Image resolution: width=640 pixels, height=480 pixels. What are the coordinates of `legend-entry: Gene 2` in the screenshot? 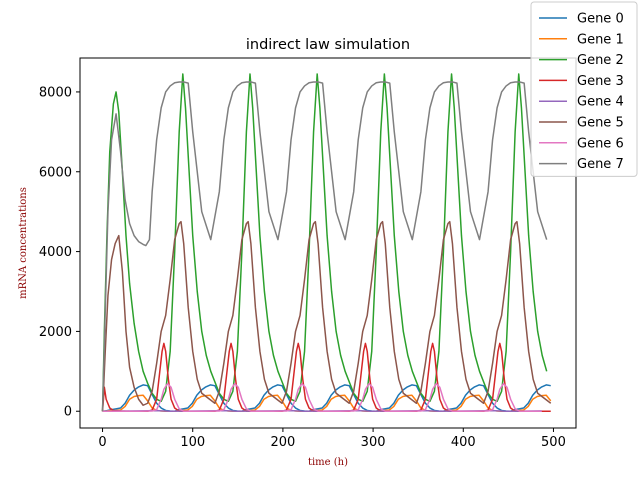 It's located at (600, 60).